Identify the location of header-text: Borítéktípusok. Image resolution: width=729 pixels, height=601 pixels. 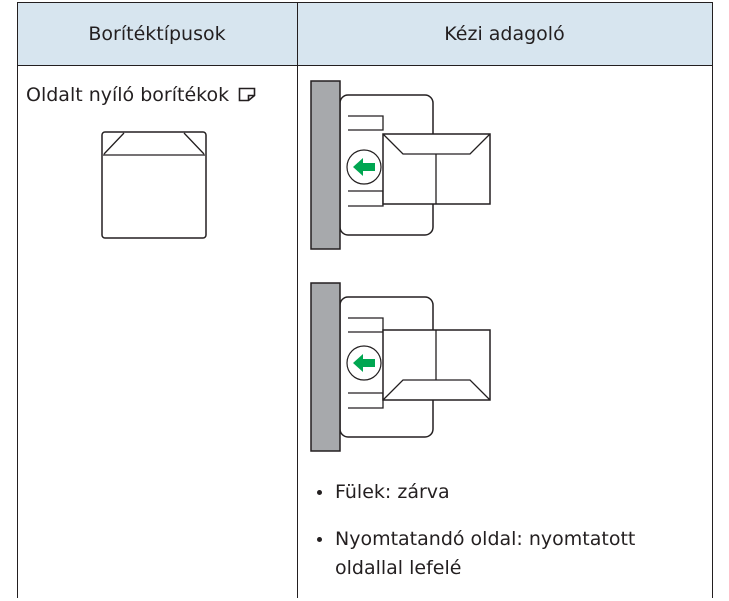
(157, 34).